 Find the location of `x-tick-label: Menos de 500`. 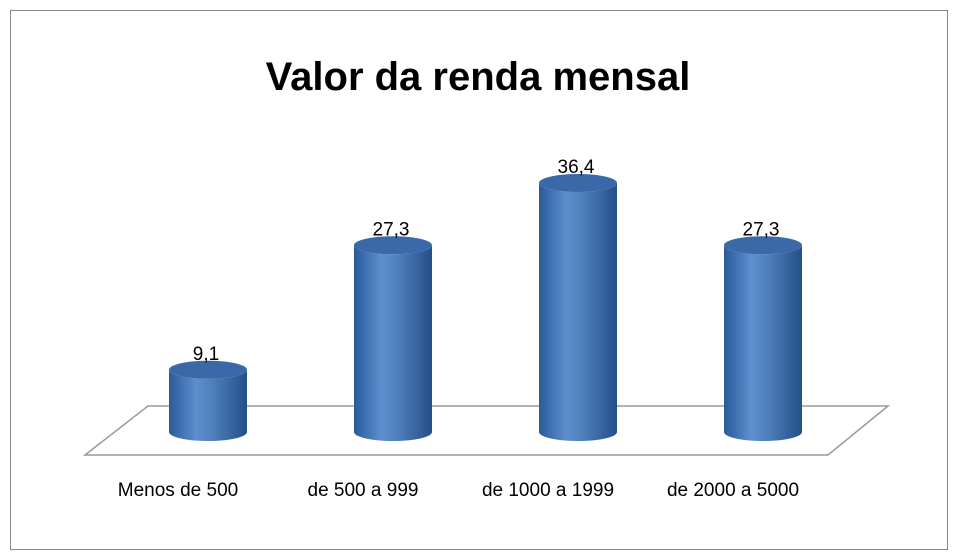

x-tick-label: Menos de 500 is located at coordinates (178, 490).